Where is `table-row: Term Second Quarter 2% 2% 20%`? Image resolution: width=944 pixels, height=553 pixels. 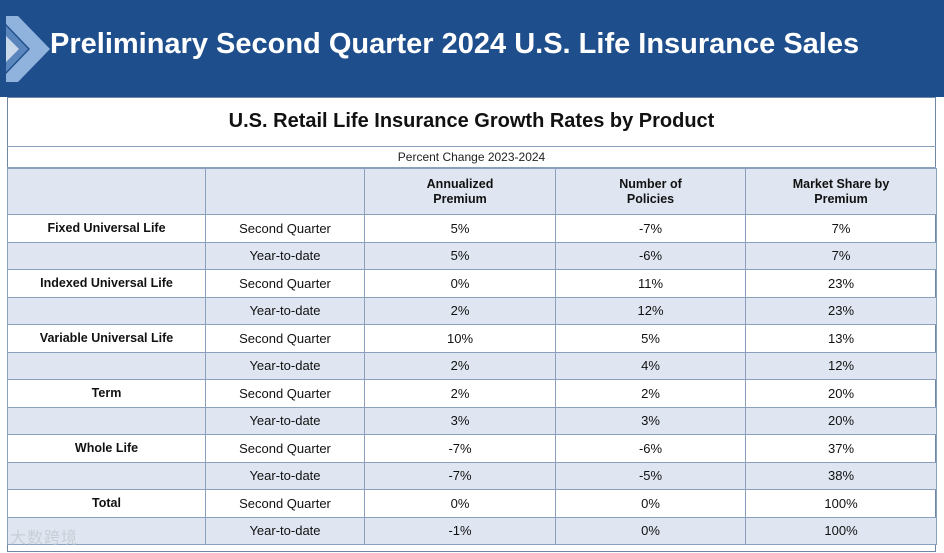 table-row: Term Second Quarter 2% 2% 20% is located at coordinates (472, 393).